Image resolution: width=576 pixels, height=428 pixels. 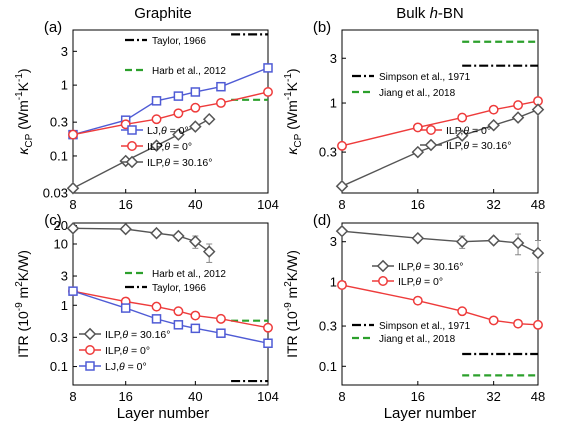 What do you see at coordinates (141, 153) in the screenshot?
I see `series-a-ilp30` at bounding box center [141, 153].